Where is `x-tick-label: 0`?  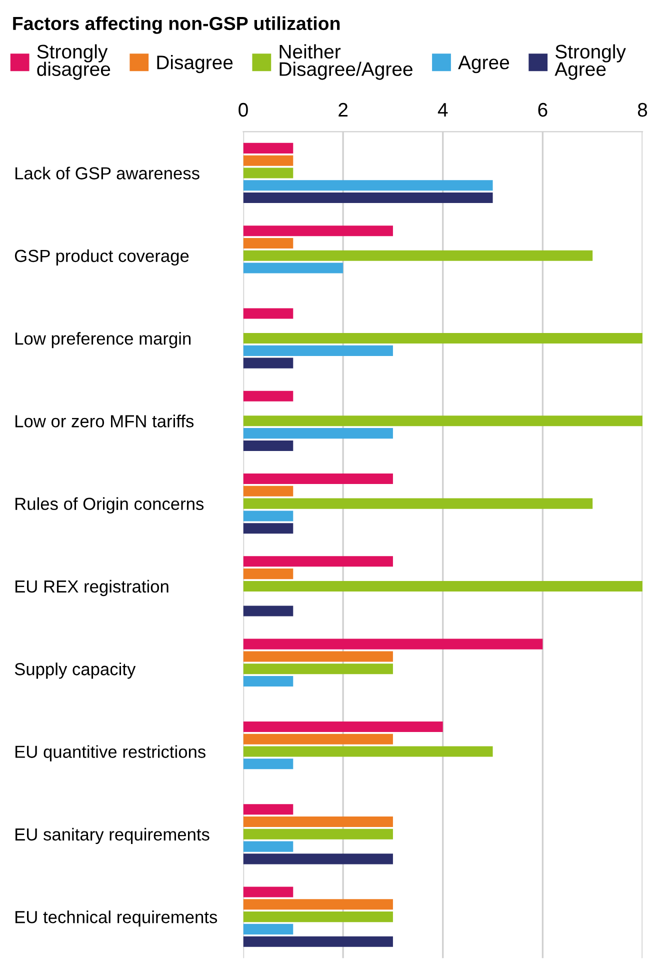 x-tick-label: 0 is located at coordinates (243, 109).